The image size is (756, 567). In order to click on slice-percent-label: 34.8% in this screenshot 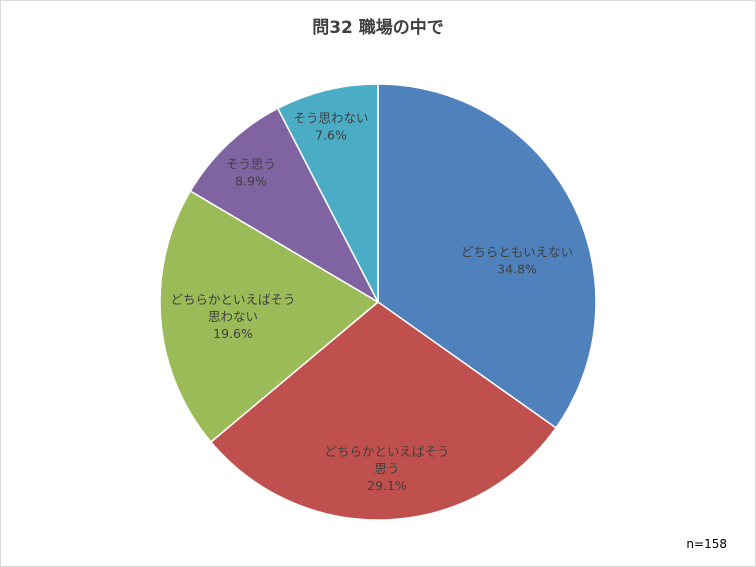, I will do `click(517, 269)`.